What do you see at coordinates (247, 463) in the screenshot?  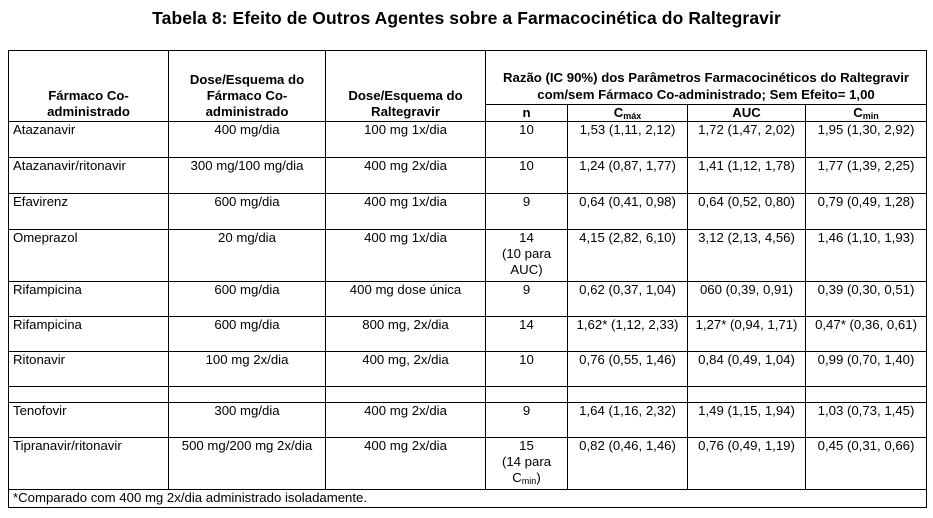 I see `cell-drug-dose: 500 mg/200 mg 2x/dia` at bounding box center [247, 463].